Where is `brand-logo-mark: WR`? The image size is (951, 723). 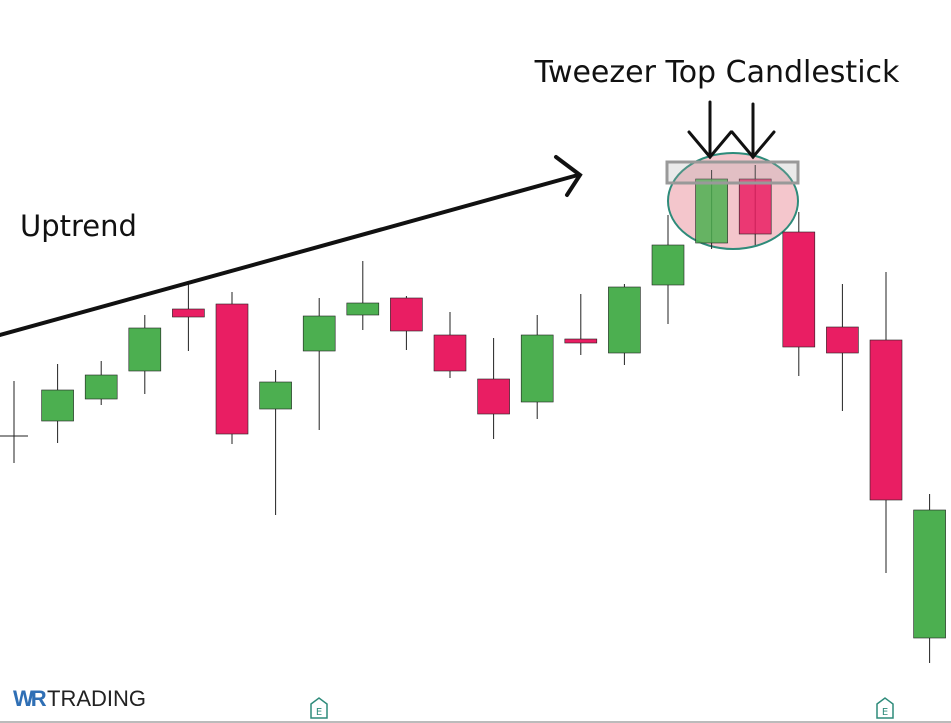 brand-logo-mark: WR is located at coordinates (30, 698).